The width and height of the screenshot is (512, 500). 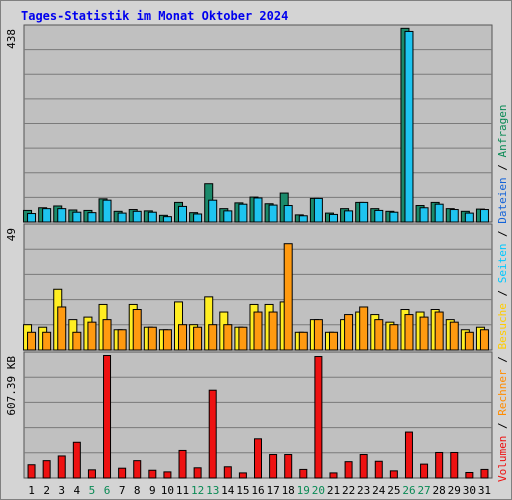 I want to click on x-tick-label: 3, so click(x=61, y=490).